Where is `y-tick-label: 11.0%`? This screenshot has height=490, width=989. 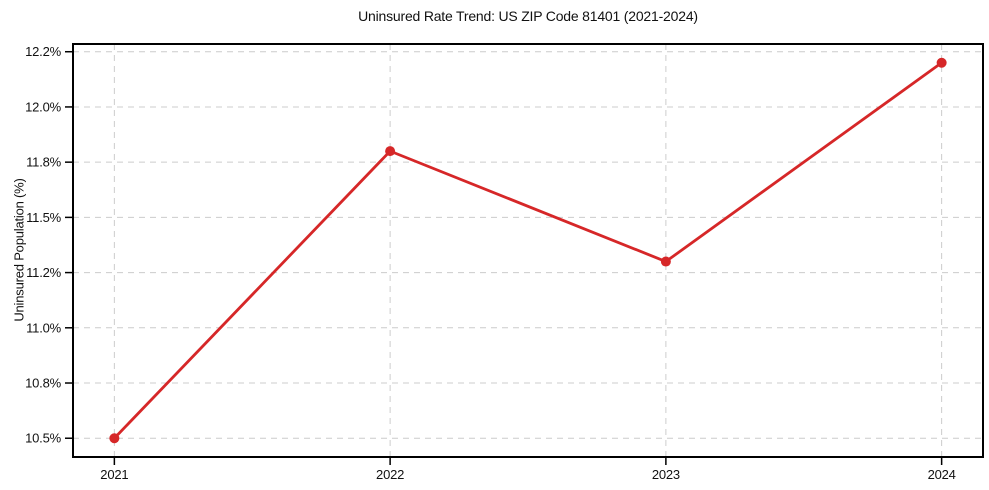
y-tick-label: 11.0% is located at coordinates (44, 327).